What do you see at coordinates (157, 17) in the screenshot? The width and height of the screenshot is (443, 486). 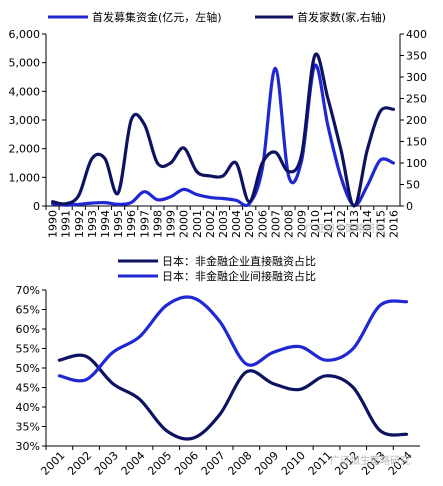 I see `legend-label-ipo-funds: 首发募集资金(亿元，左轴)` at bounding box center [157, 17].